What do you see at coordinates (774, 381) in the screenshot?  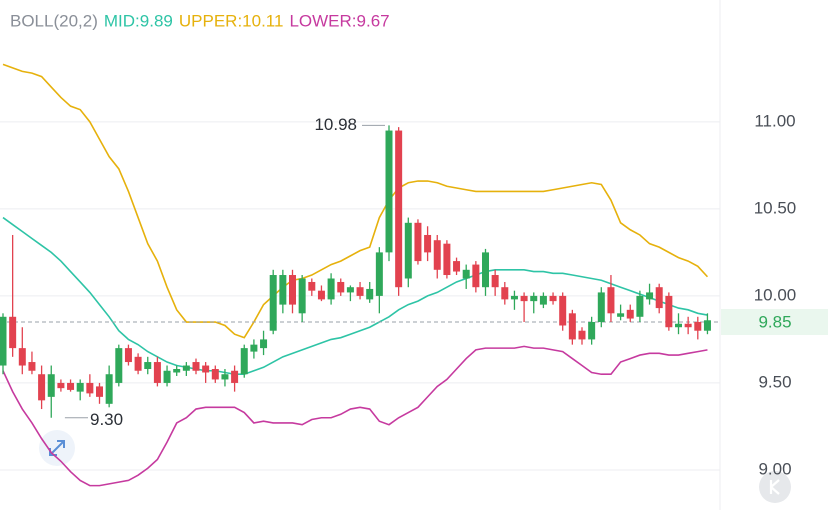 I see `y-tick-label: 9.50` at bounding box center [774, 381].